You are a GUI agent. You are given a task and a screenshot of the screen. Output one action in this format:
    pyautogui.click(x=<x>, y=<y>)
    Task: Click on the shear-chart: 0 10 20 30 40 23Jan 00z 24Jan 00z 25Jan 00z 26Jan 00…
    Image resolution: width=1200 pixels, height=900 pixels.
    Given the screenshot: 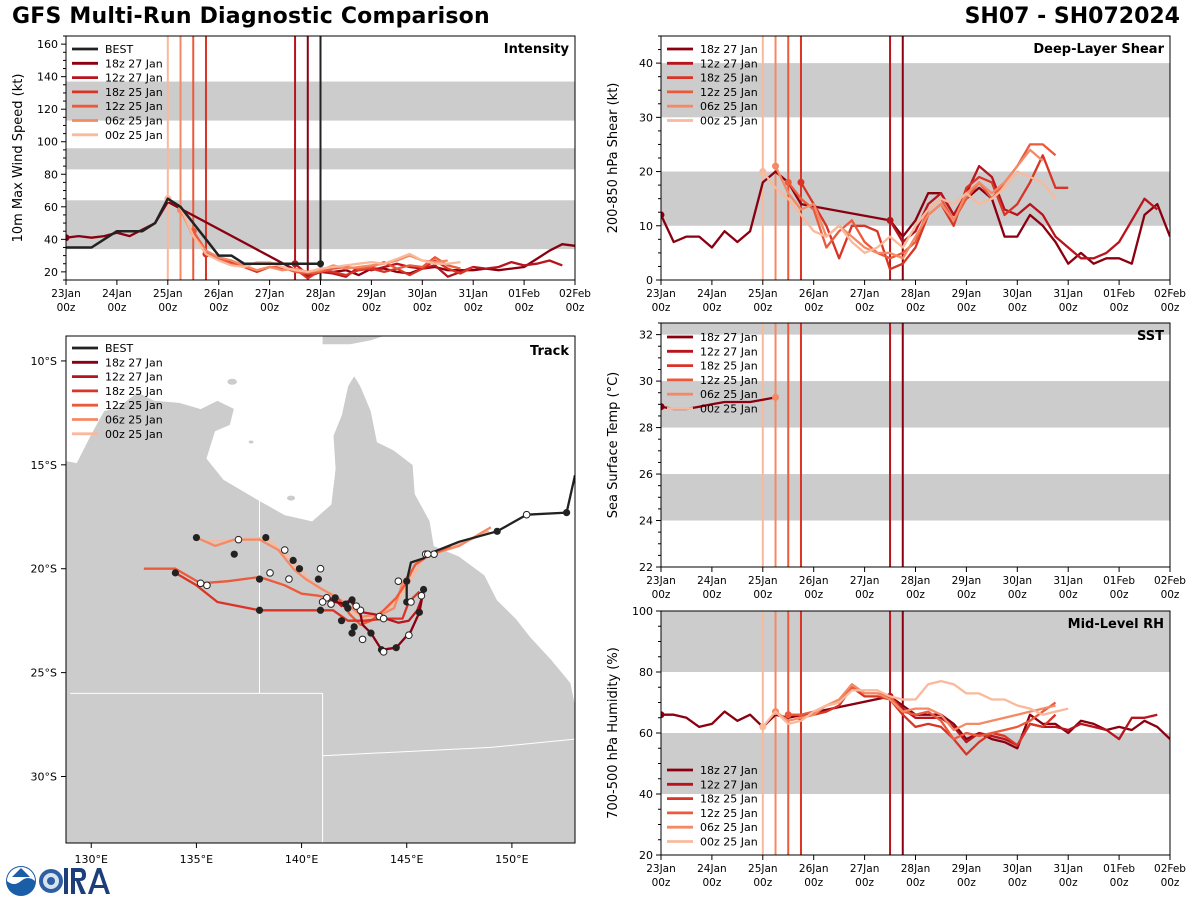 What is the action you would take?
    pyautogui.click(x=896, y=174)
    